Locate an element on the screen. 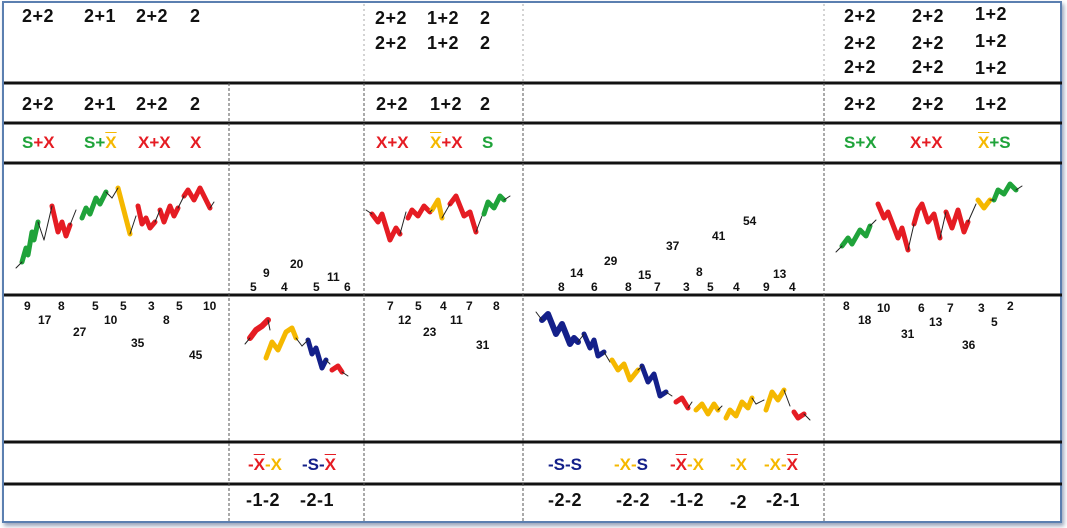 This screenshot has height=528, width=1067. wave-count: 12 is located at coordinates (405, 320).